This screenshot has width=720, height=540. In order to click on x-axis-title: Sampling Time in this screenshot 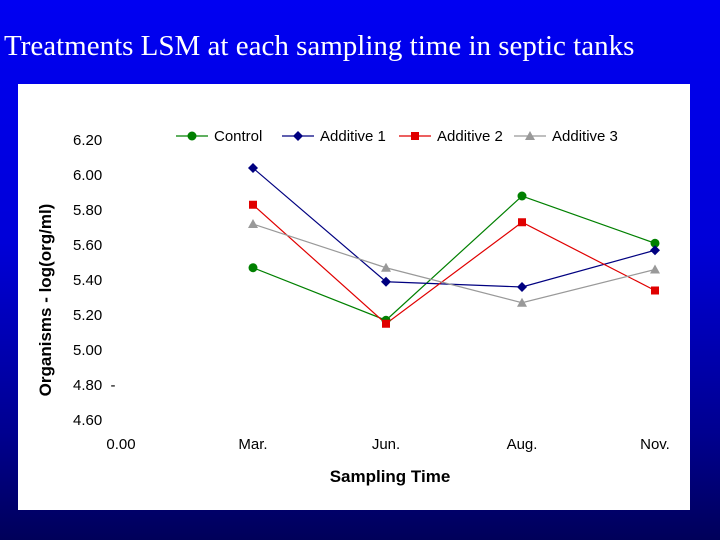, I will do `click(390, 476)`.